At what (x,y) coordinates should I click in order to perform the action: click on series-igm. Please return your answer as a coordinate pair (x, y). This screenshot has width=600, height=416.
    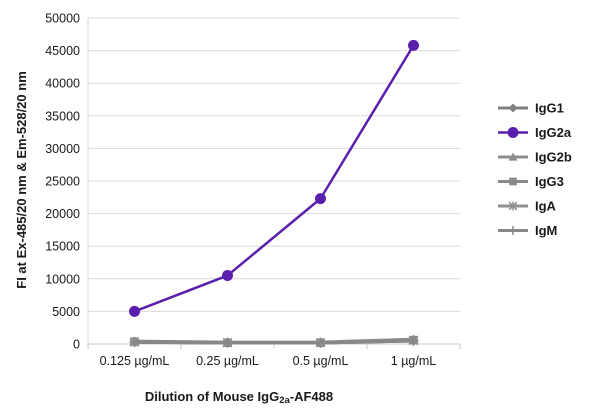
    Looking at the image, I should click on (274, 341).